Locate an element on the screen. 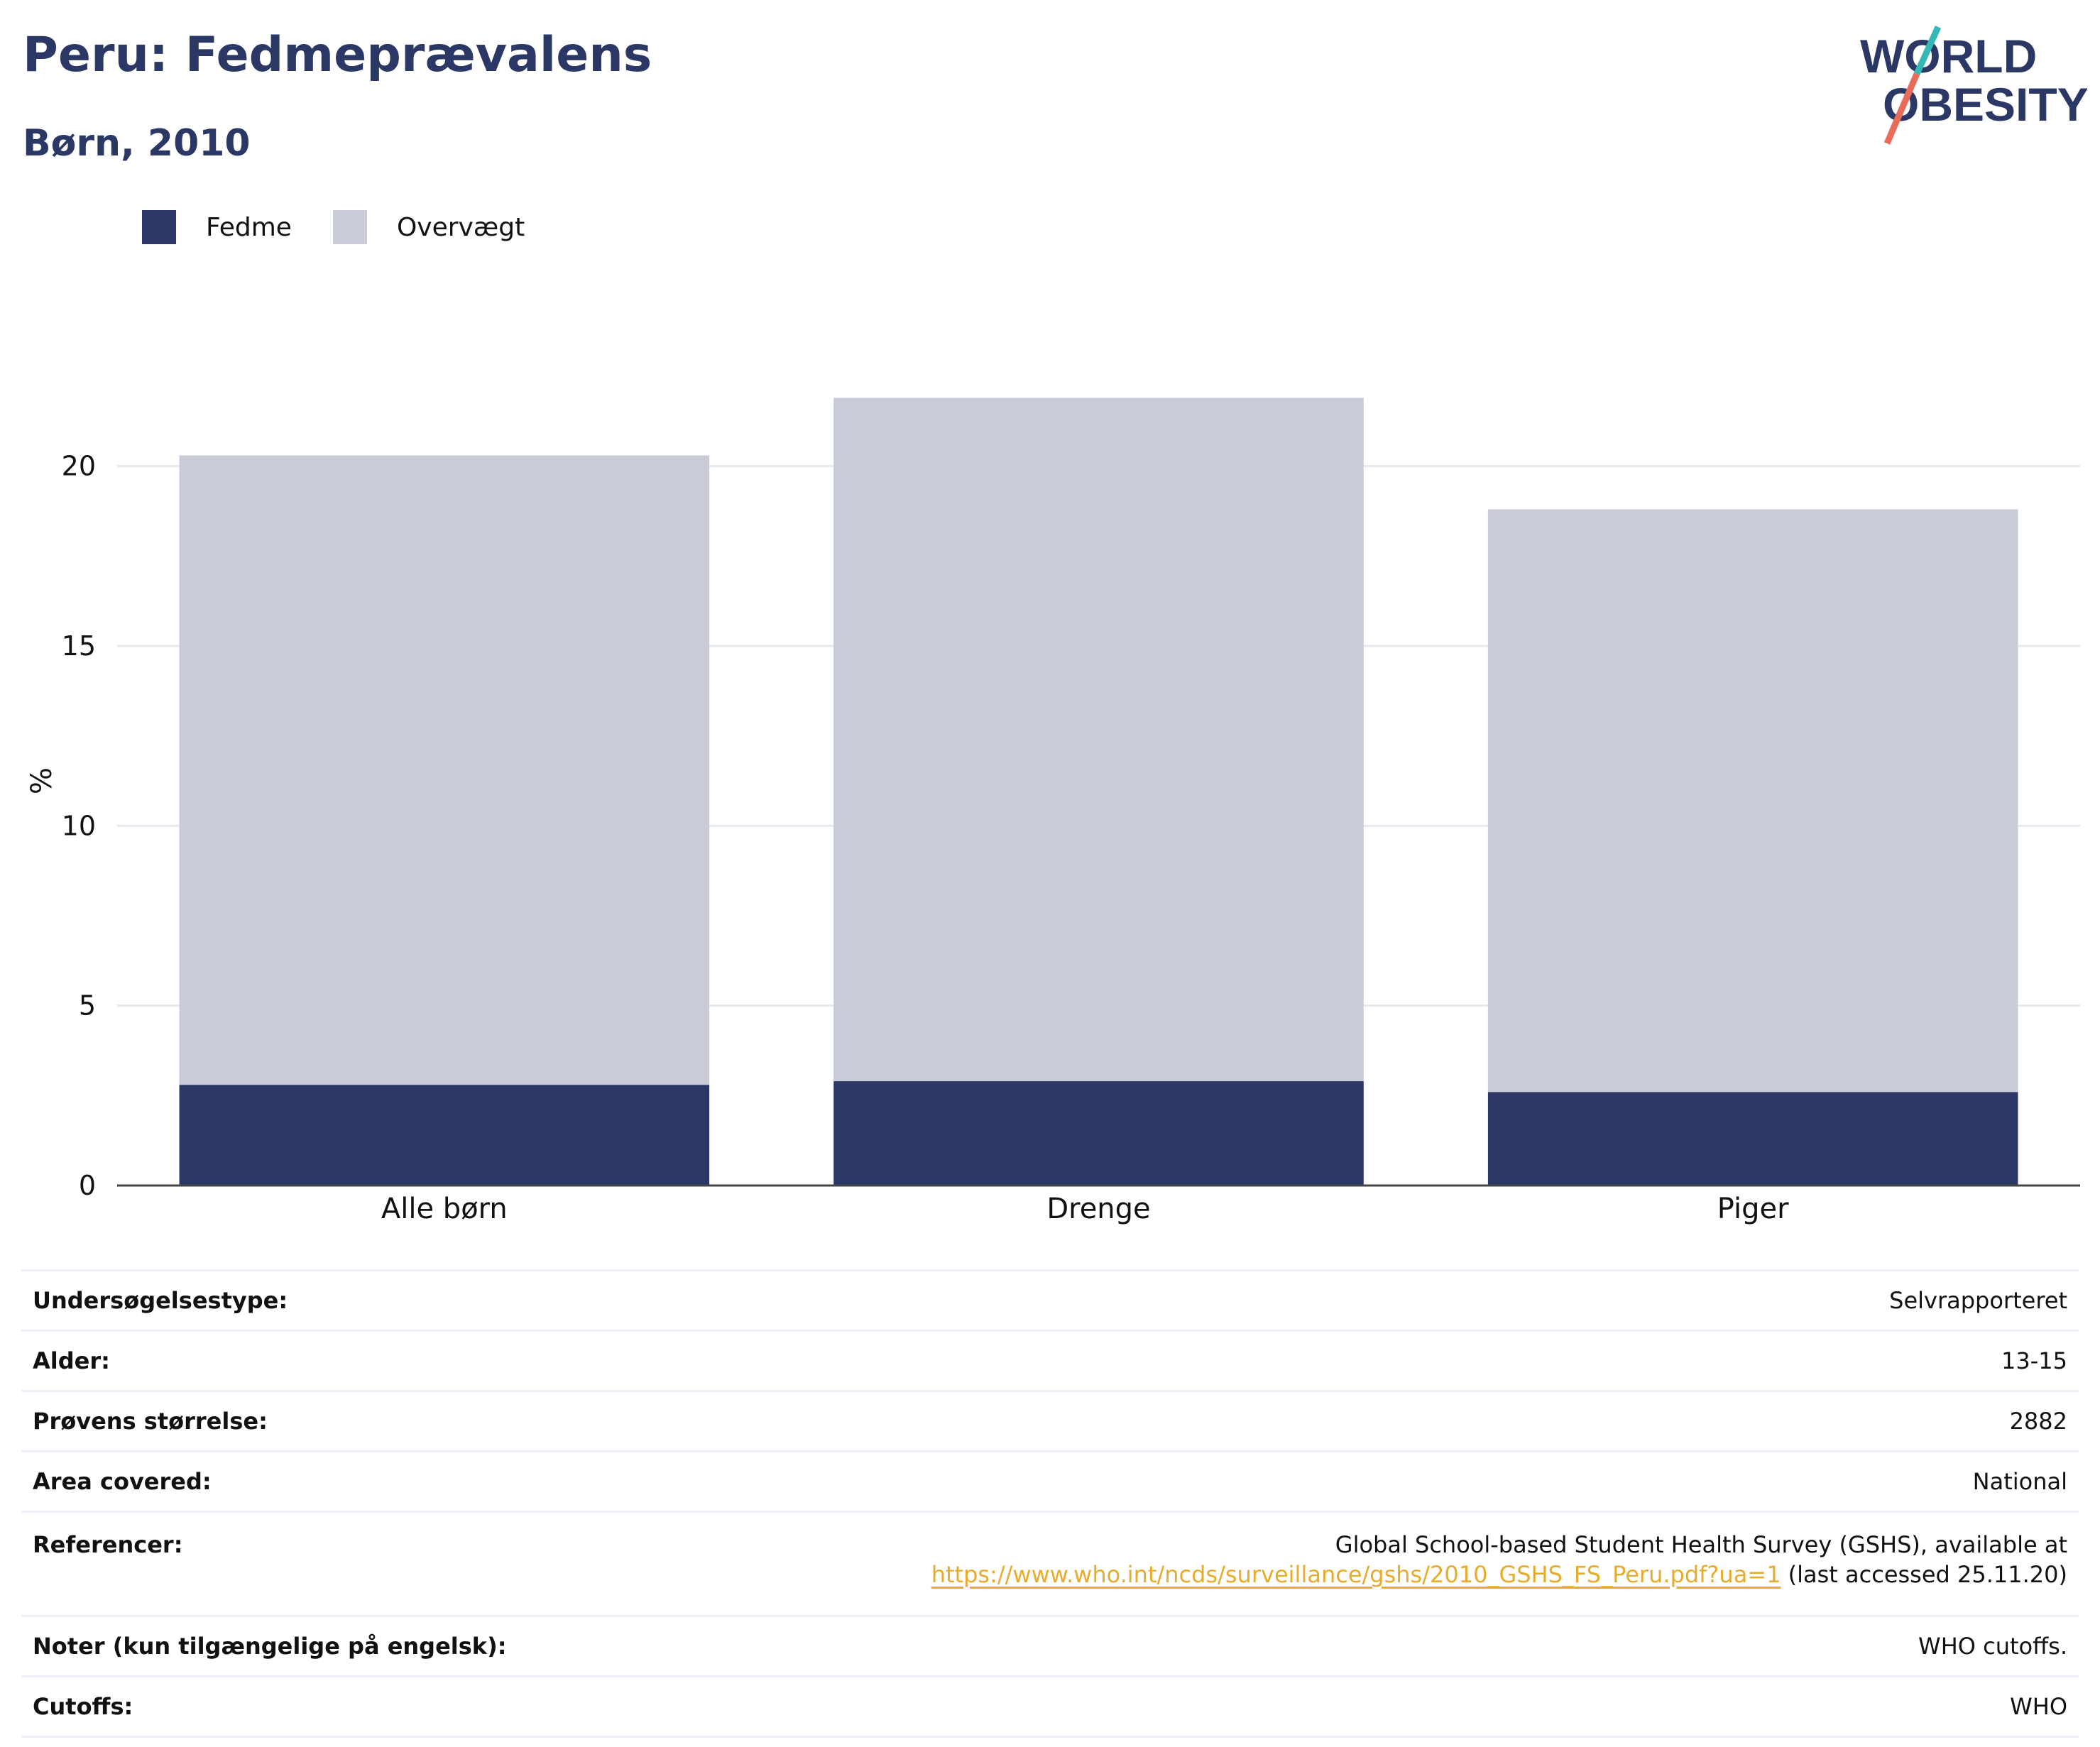 The image size is (2100, 1747). y-tick-label: 5 is located at coordinates (87, 1006).